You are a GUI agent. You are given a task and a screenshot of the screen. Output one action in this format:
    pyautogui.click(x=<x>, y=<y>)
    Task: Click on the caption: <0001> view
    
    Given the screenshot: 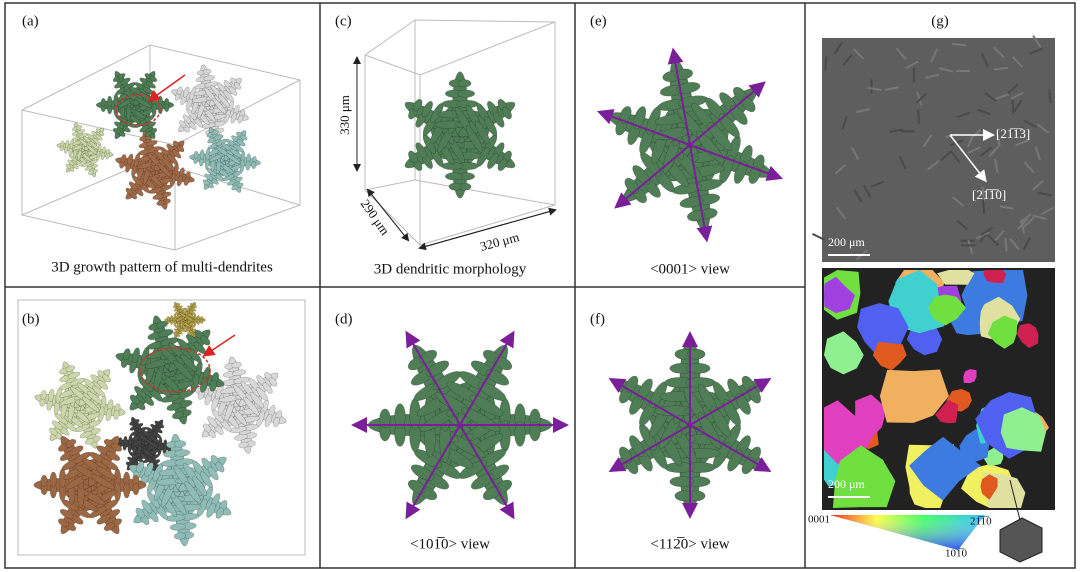 What is the action you would take?
    pyautogui.click(x=690, y=269)
    